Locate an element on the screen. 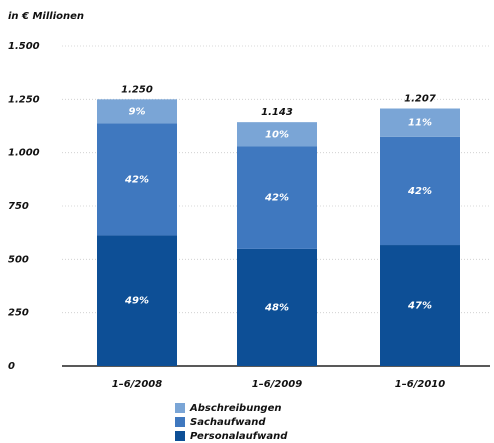 The height and width of the screenshot is (443, 494). segment-label: 49% is located at coordinates (136, 301).